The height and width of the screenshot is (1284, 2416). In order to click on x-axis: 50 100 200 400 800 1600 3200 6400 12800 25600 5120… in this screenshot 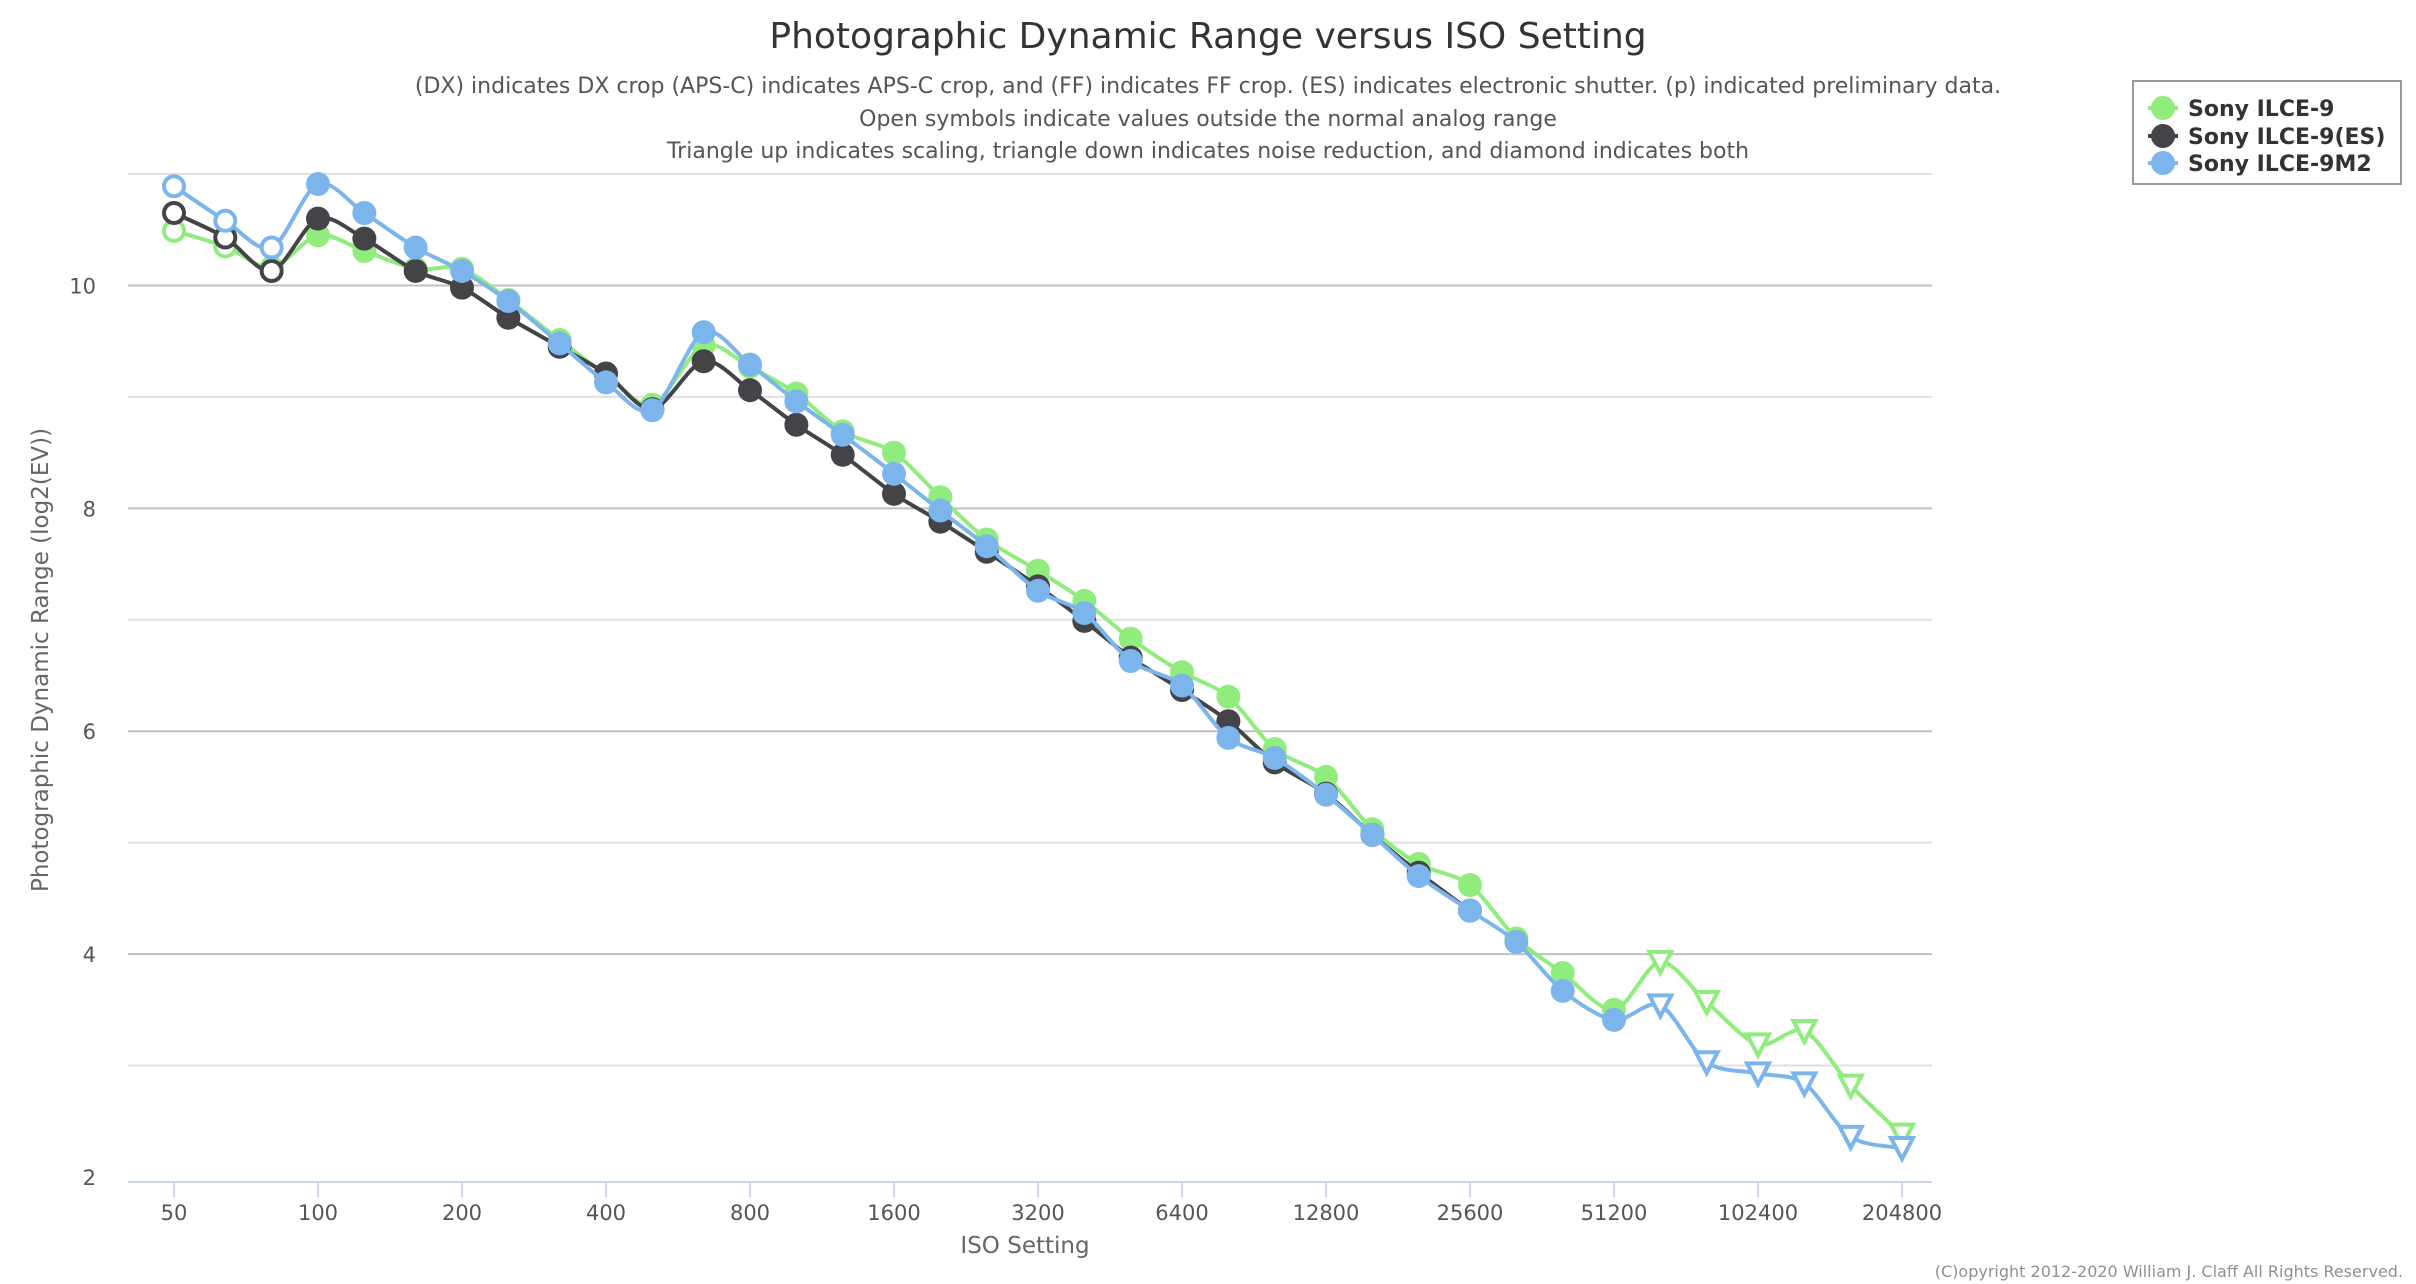, I will do `click(1035, 1203)`.